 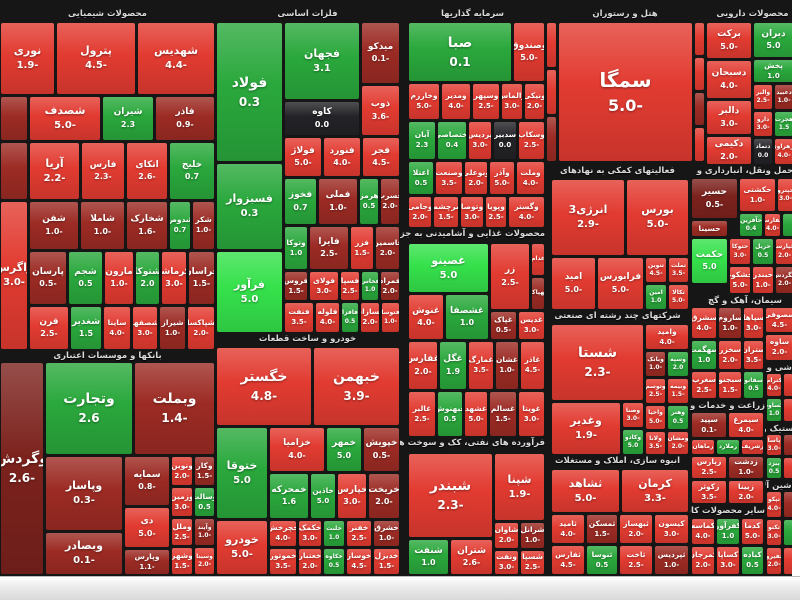 I want to click on treemap-tile: والبر 2.5-, so click(x=763, y=97).